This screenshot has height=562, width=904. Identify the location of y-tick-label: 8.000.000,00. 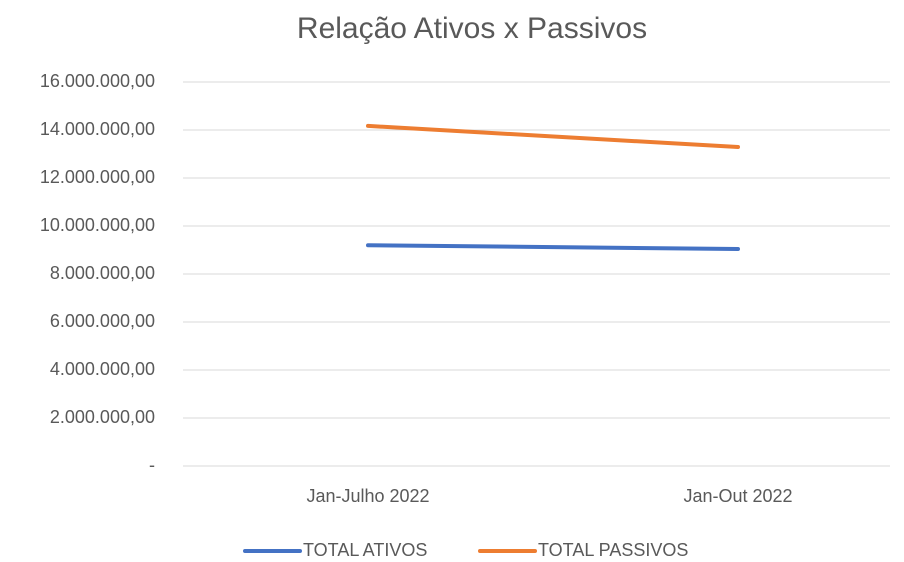
(102, 273).